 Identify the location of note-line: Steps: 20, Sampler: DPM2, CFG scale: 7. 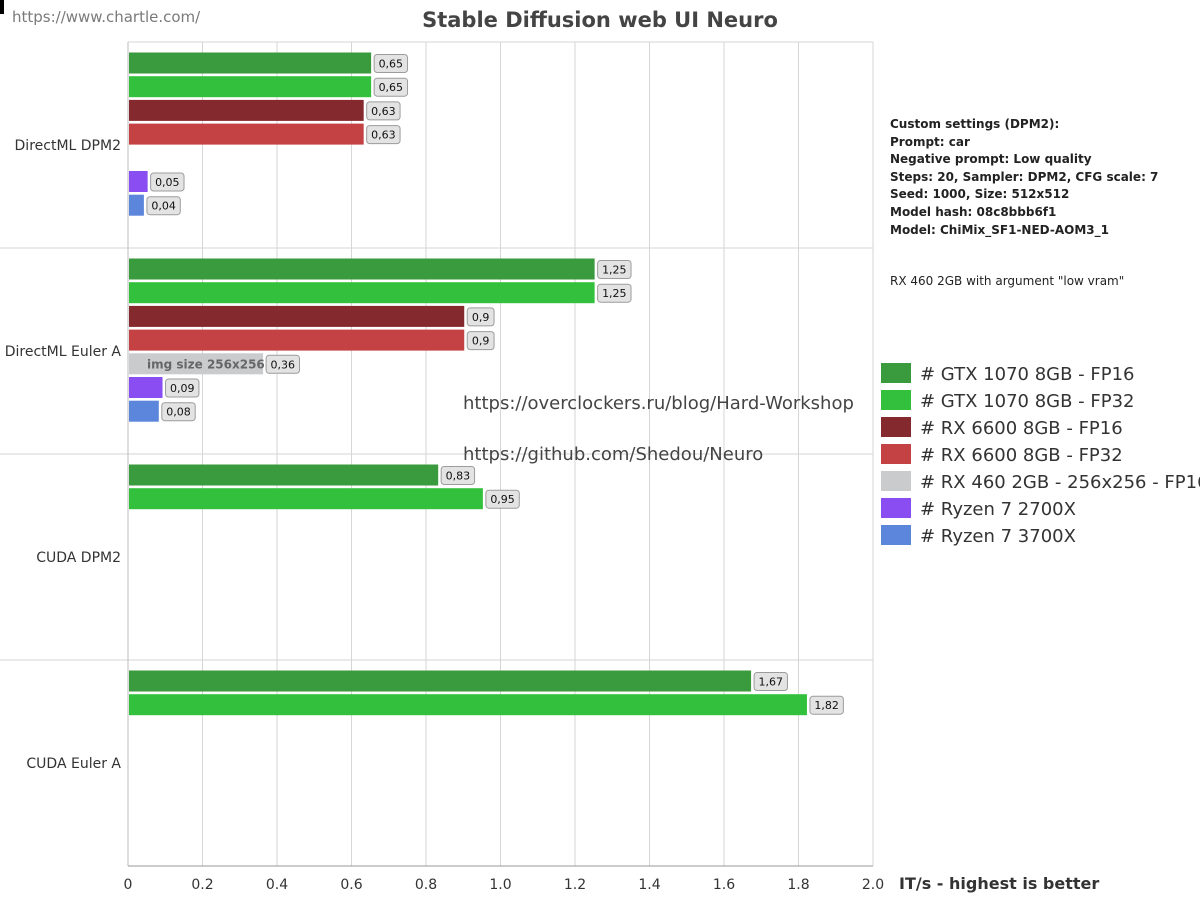
(1024, 177).